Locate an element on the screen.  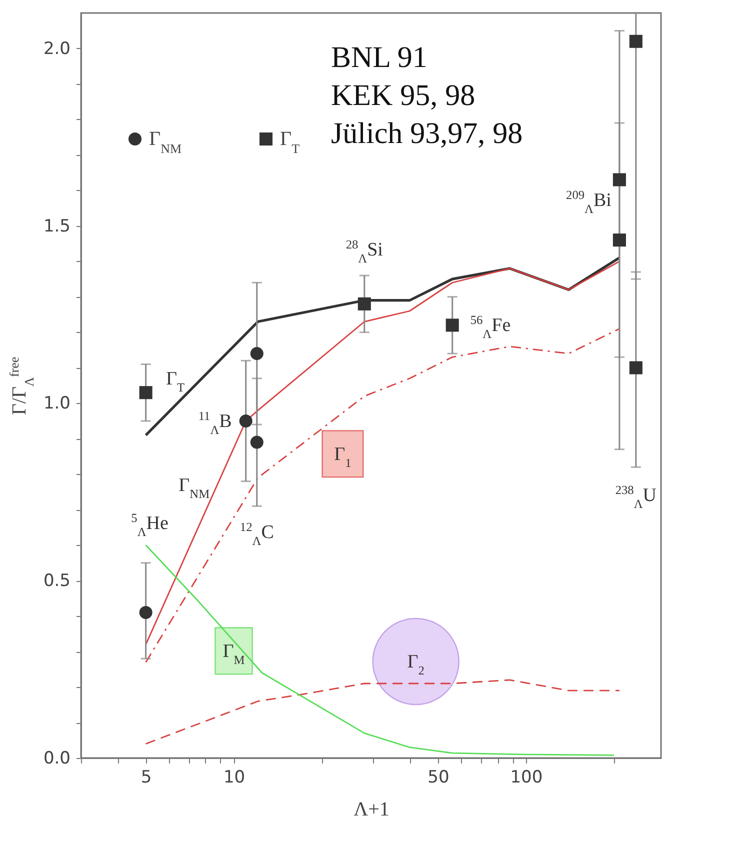
y-tick-label: 0.0 is located at coordinates (56, 758).